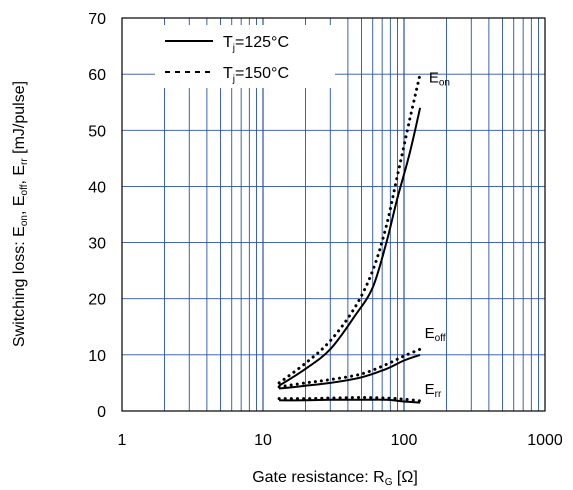 This screenshot has height=490, width=573. What do you see at coordinates (435, 334) in the screenshot?
I see `curve-label-eoff: Eoff` at bounding box center [435, 334].